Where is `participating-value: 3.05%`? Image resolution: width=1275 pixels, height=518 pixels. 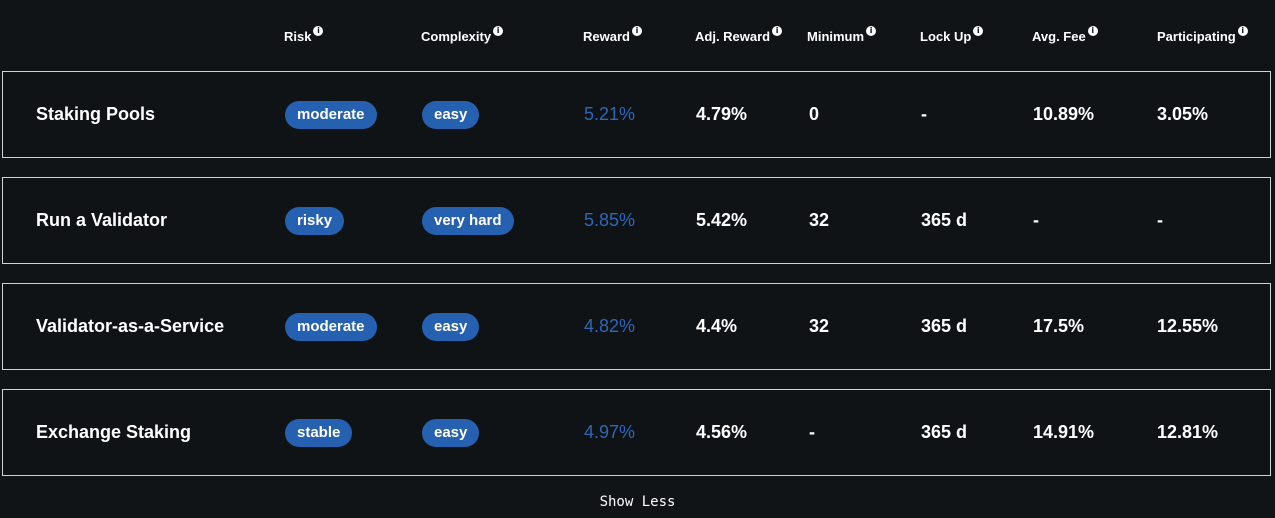 participating-value: 3.05% is located at coordinates (1183, 114).